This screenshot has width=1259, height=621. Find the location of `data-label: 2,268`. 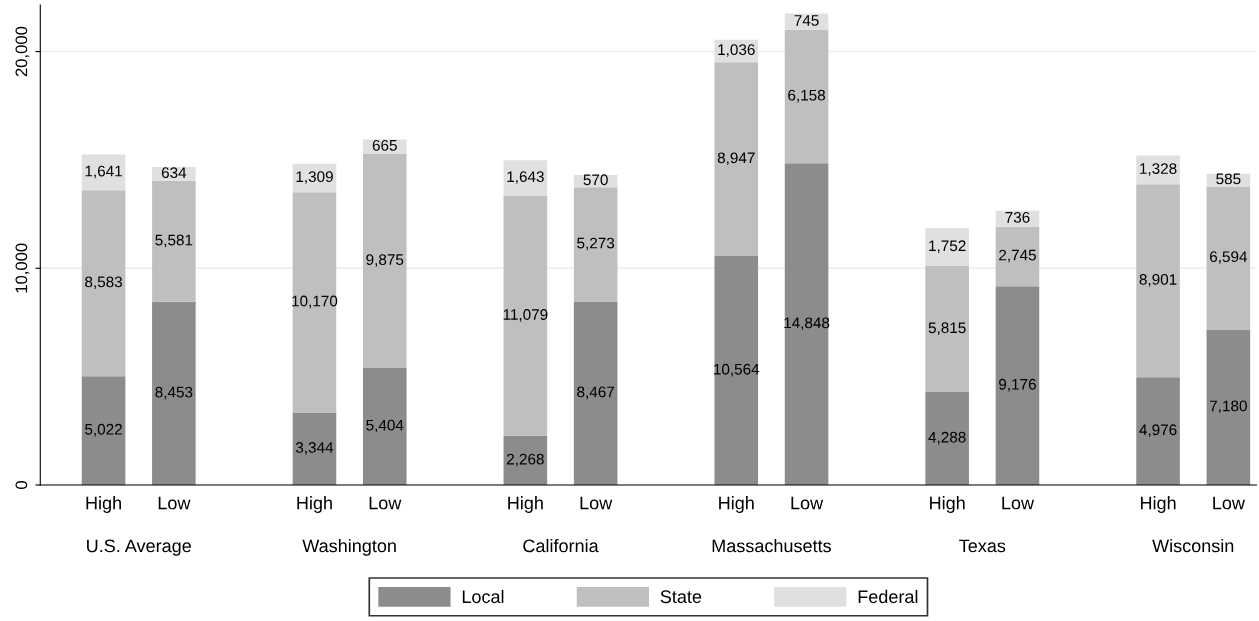

data-label: 2,268 is located at coordinates (525, 460).